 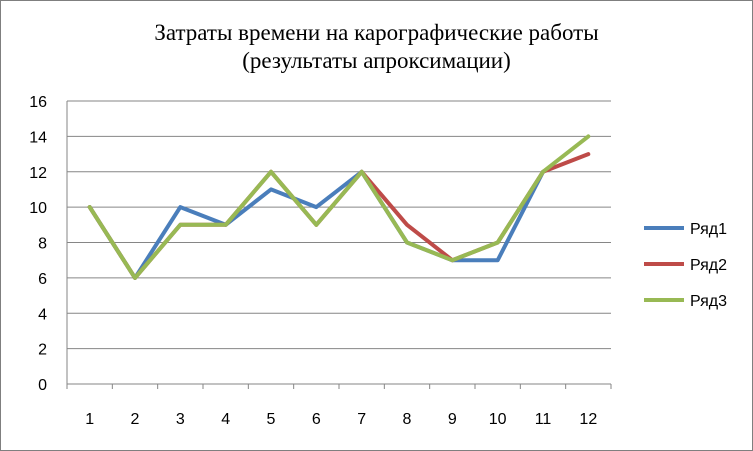 I want to click on y-tick-label: 4, so click(x=42, y=314).